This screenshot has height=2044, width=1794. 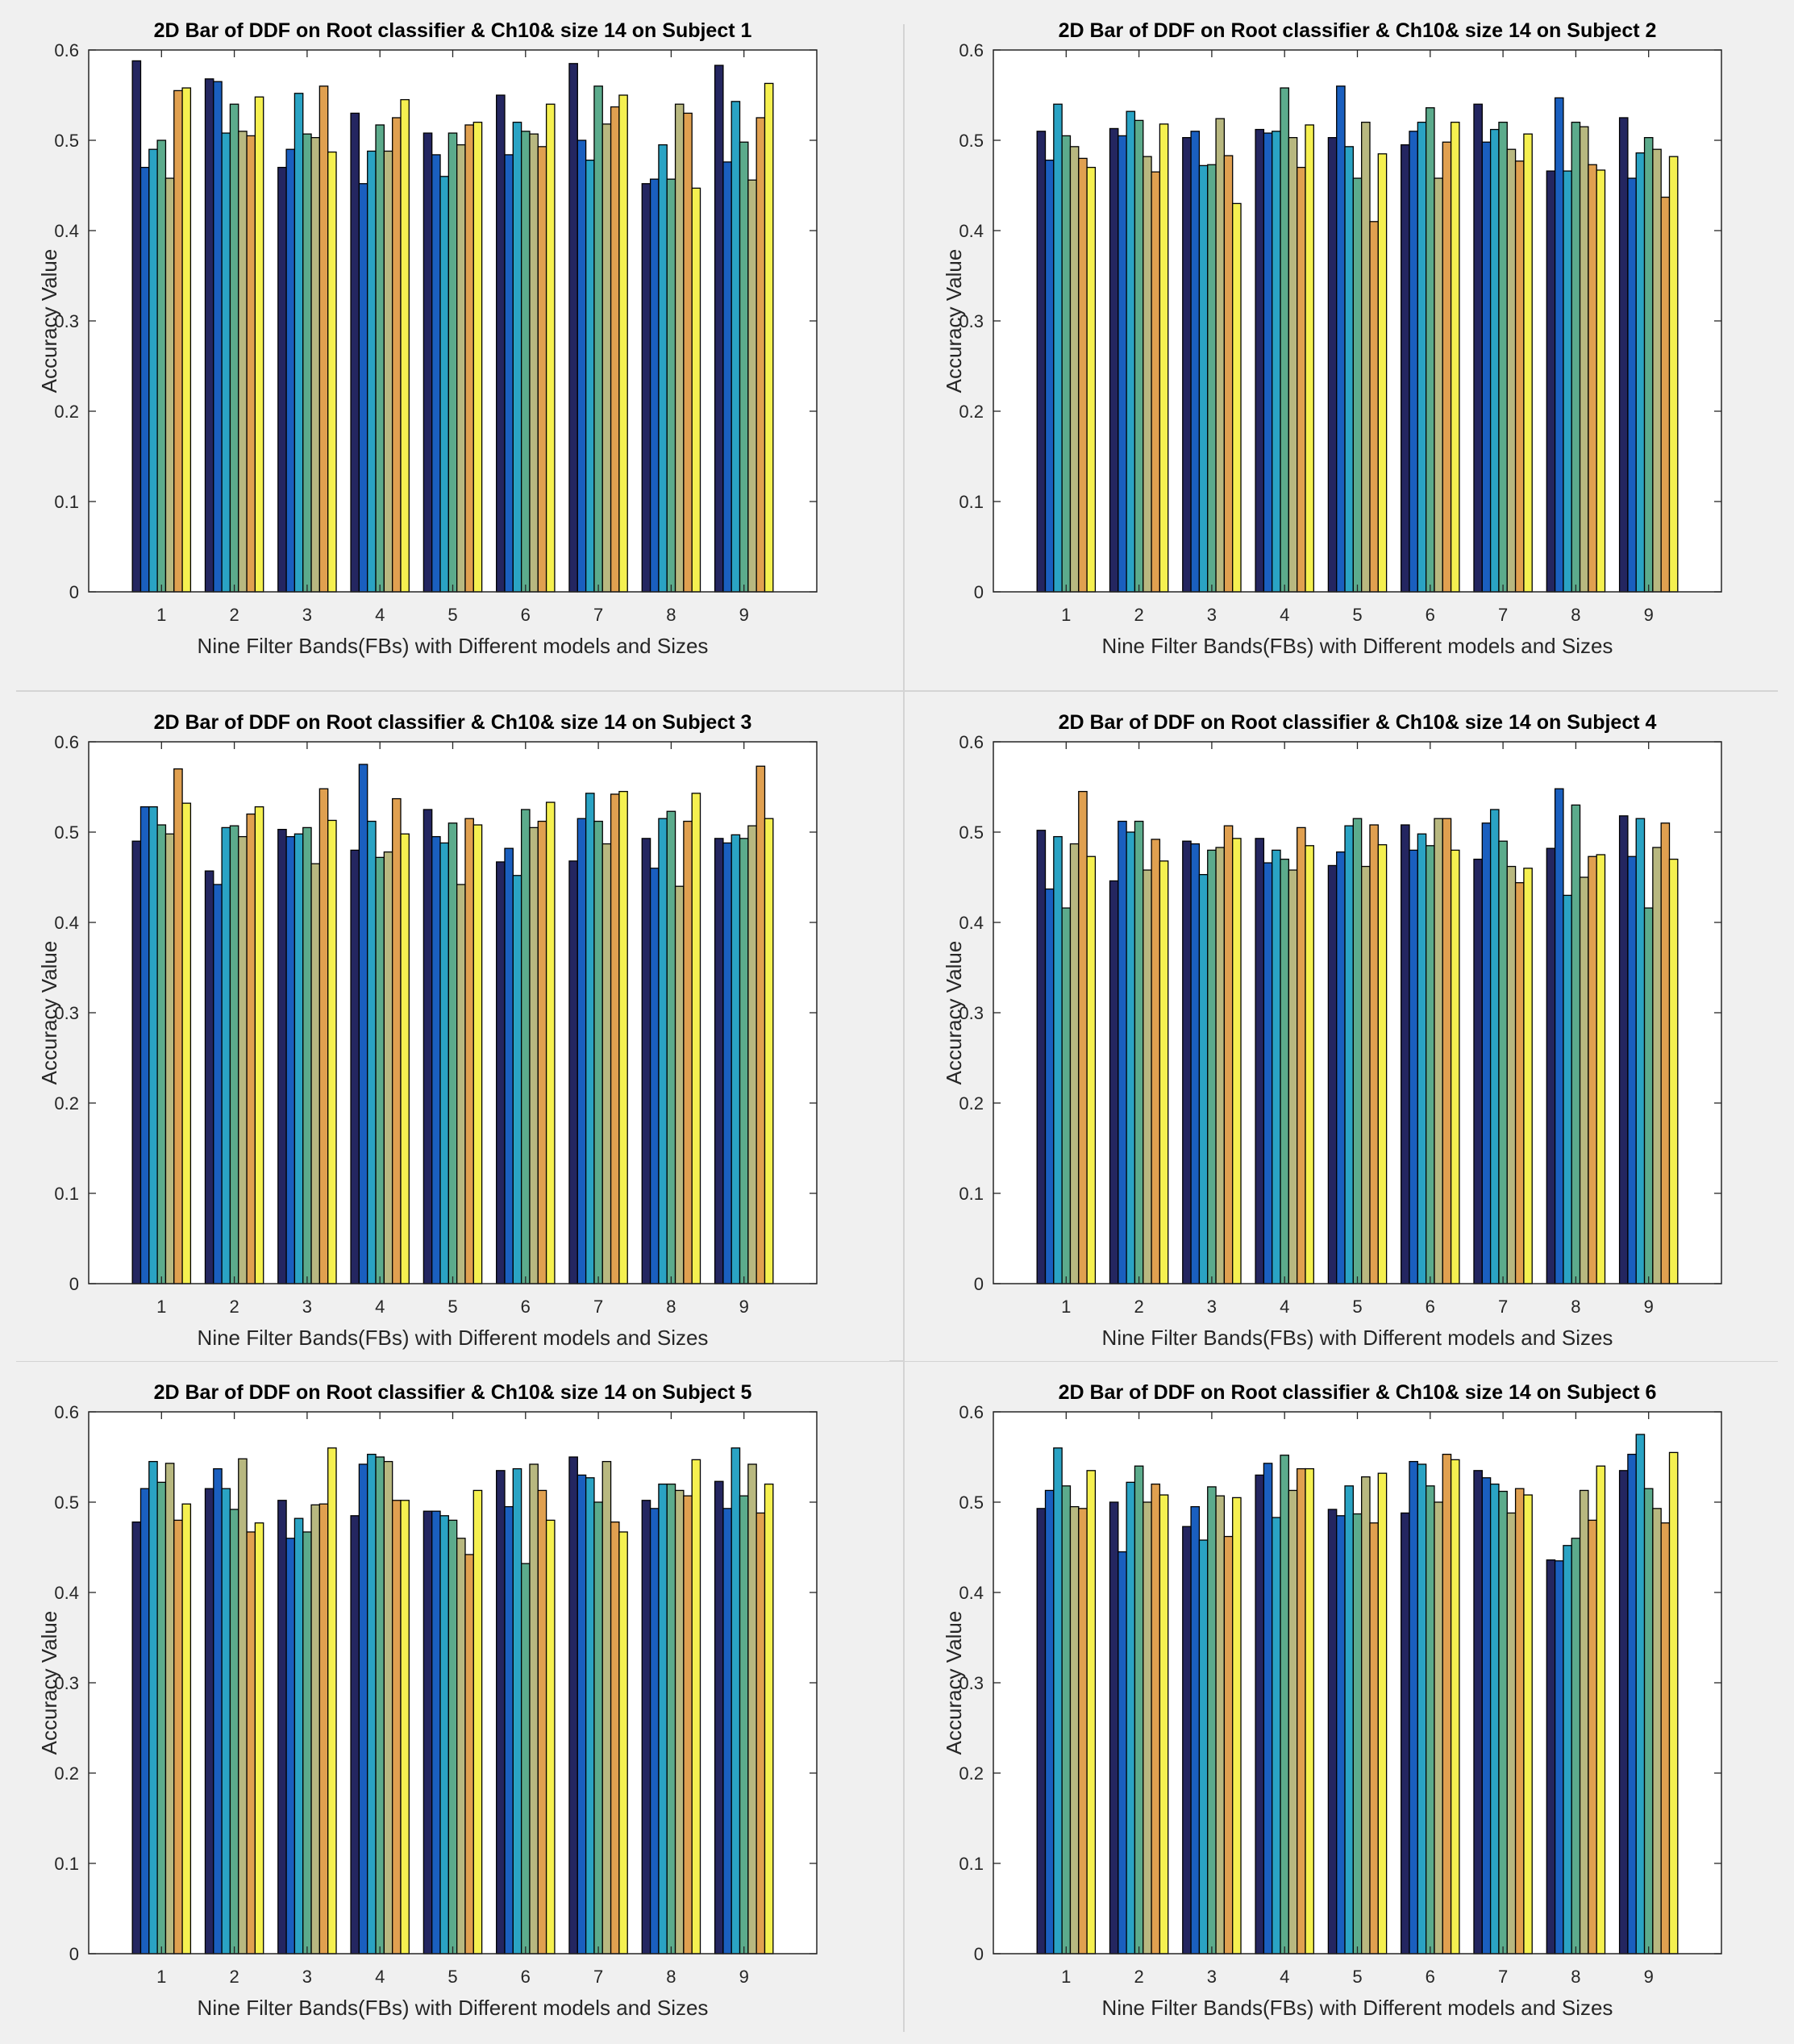 What do you see at coordinates (380, 615) in the screenshot?
I see `x-tick-label: 4` at bounding box center [380, 615].